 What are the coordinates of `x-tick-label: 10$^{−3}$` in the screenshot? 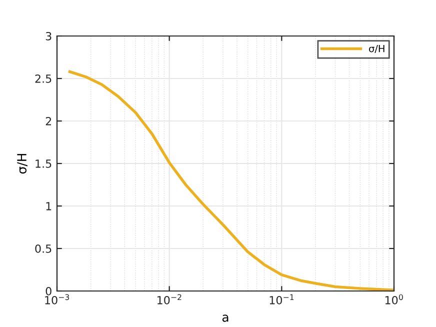 It's located at (57, 299).